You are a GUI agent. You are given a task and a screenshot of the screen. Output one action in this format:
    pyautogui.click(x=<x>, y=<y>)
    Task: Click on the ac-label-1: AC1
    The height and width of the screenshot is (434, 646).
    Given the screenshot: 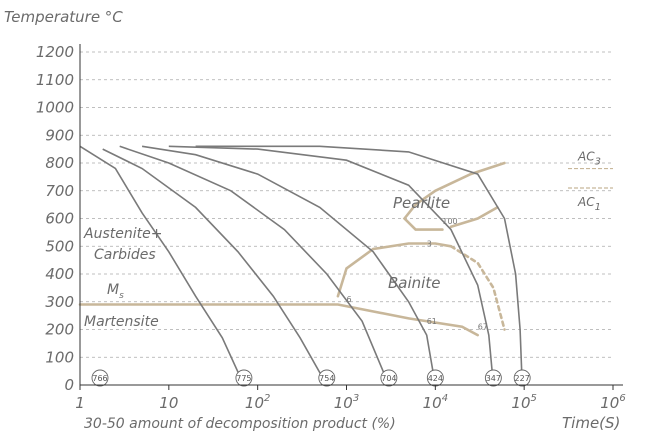 What is the action you would take?
    pyautogui.click(x=589, y=204)
    